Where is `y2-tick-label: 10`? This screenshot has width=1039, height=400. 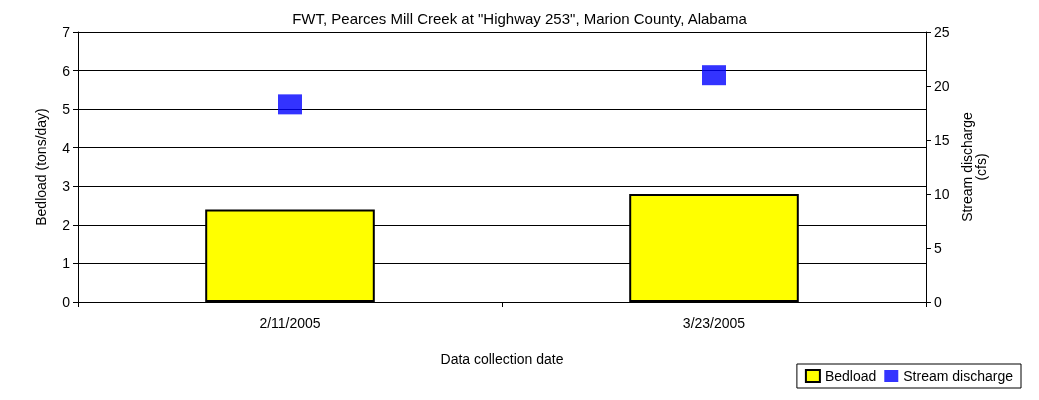
y2-tick-label: 10 is located at coordinates (942, 194).